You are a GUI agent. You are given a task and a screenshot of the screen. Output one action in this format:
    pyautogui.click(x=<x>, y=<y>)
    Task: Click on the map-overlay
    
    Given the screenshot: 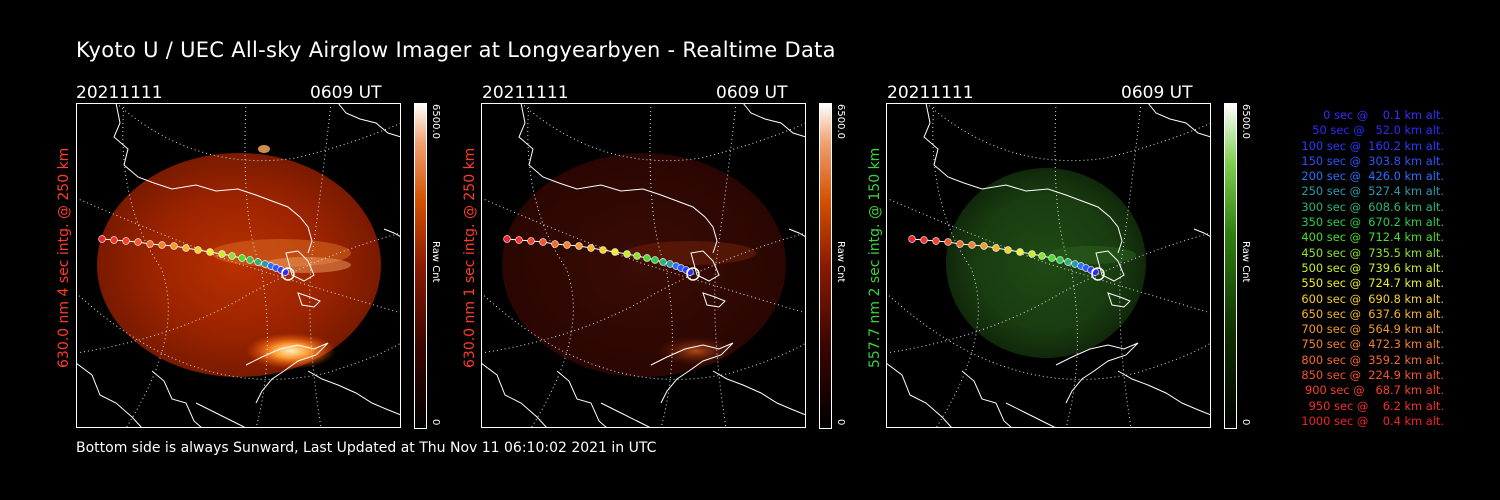 What is the action you would take?
    pyautogui.click(x=1048, y=265)
    